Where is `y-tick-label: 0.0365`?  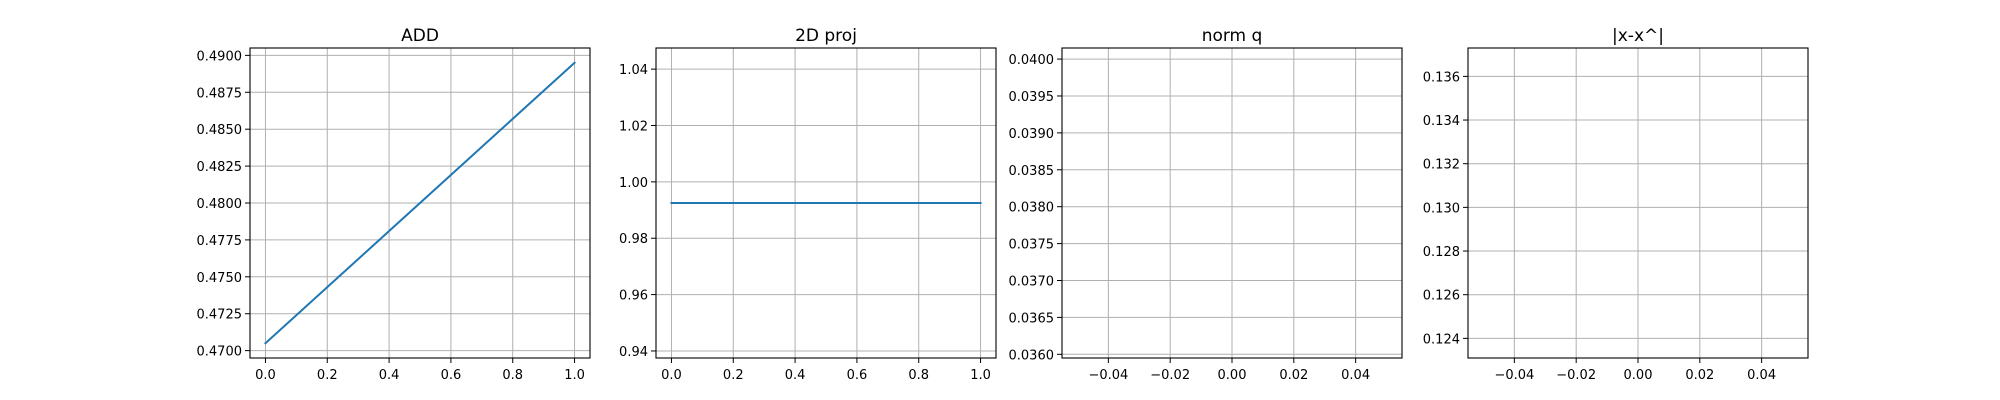 y-tick-label: 0.0365 is located at coordinates (1032, 318).